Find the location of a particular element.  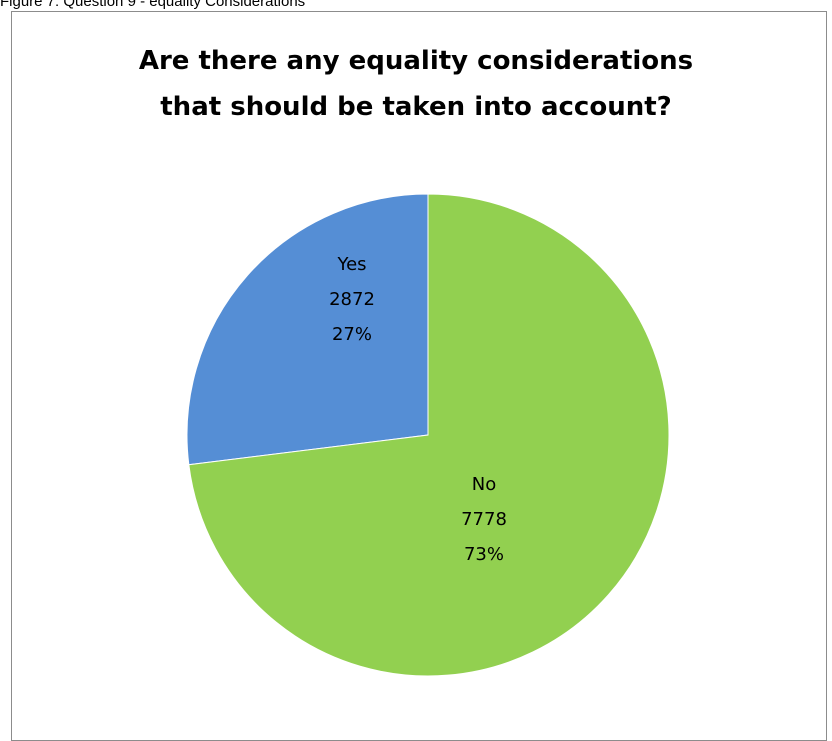

pie-slice-no-label-percent: 73% is located at coordinates (484, 554).